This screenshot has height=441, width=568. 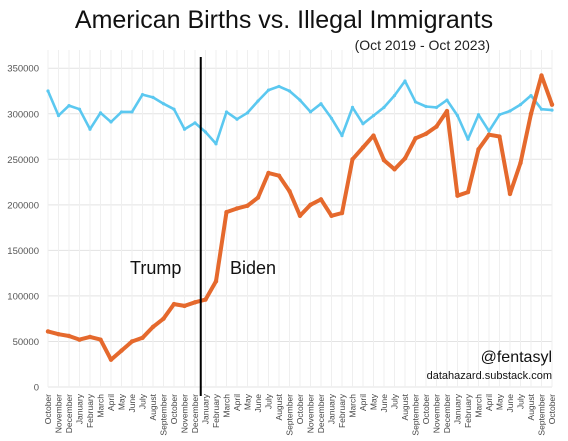 What do you see at coordinates (36, 388) in the screenshot?
I see `y-tick-label: 0` at bounding box center [36, 388].